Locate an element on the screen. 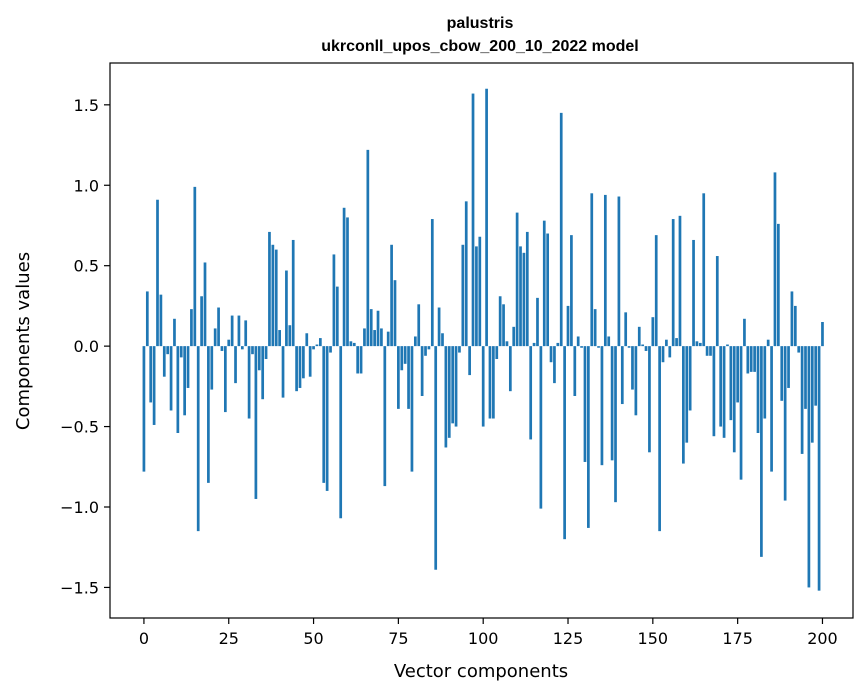 The height and width of the screenshot is (696, 867). x-tick-label: 50 is located at coordinates (313, 638).